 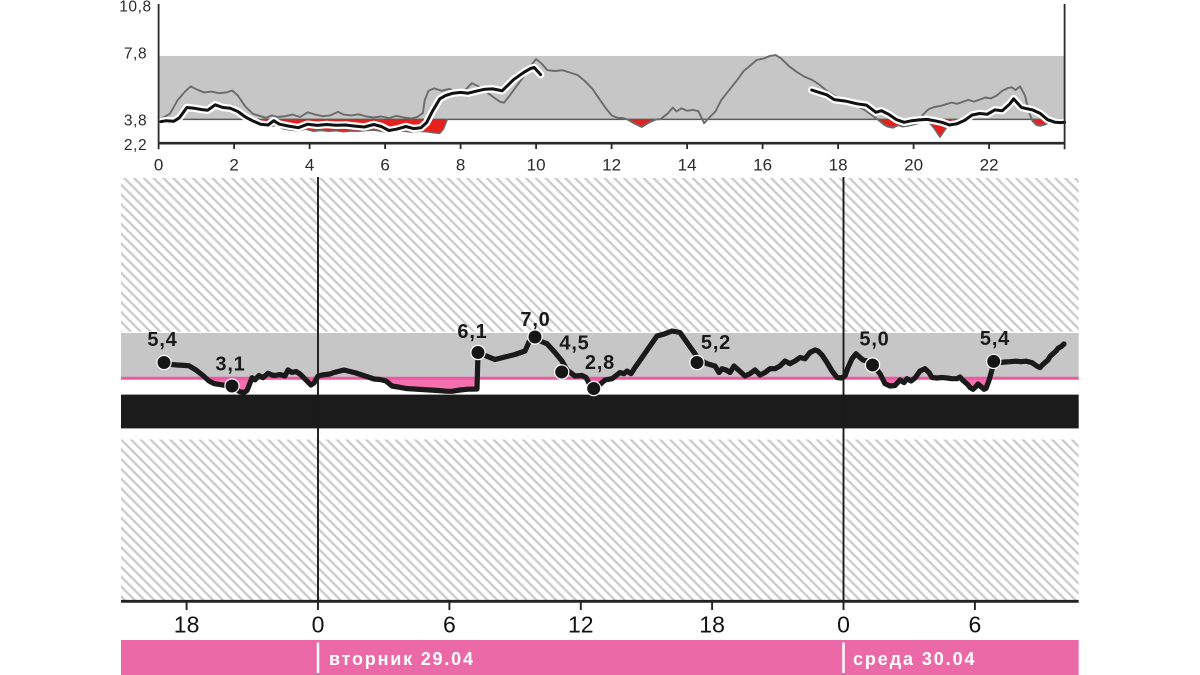 I want to click on svg-text: 6,1, so click(x=472, y=332).